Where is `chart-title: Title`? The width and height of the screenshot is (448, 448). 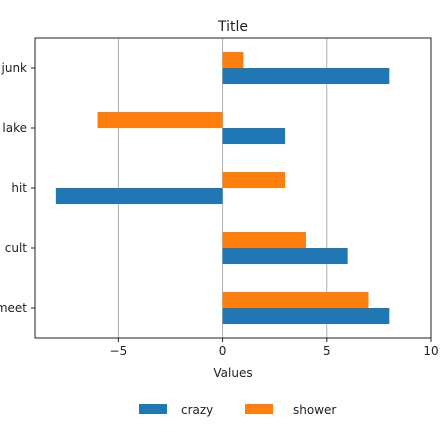 chart-title: Title is located at coordinates (232, 27).